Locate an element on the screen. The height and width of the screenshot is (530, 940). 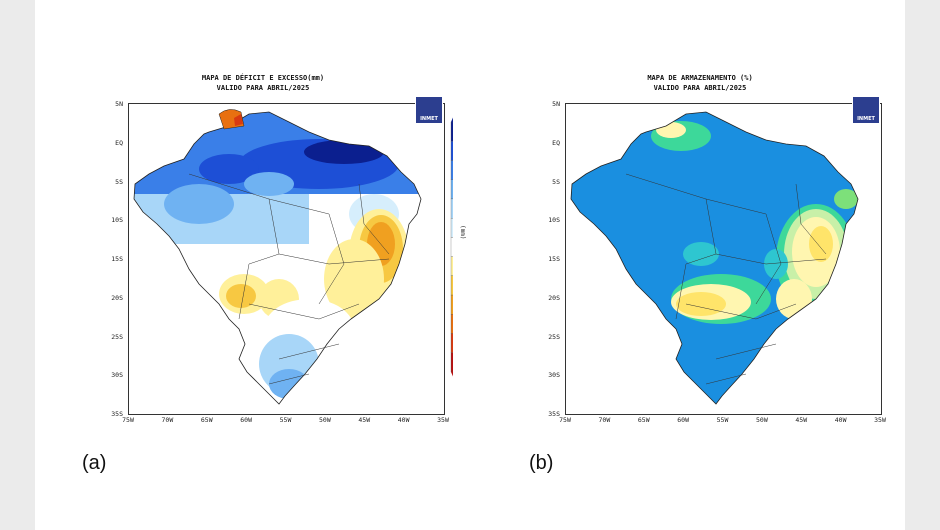
colorbar-bottom-arrow is located at coordinates (452, 374).